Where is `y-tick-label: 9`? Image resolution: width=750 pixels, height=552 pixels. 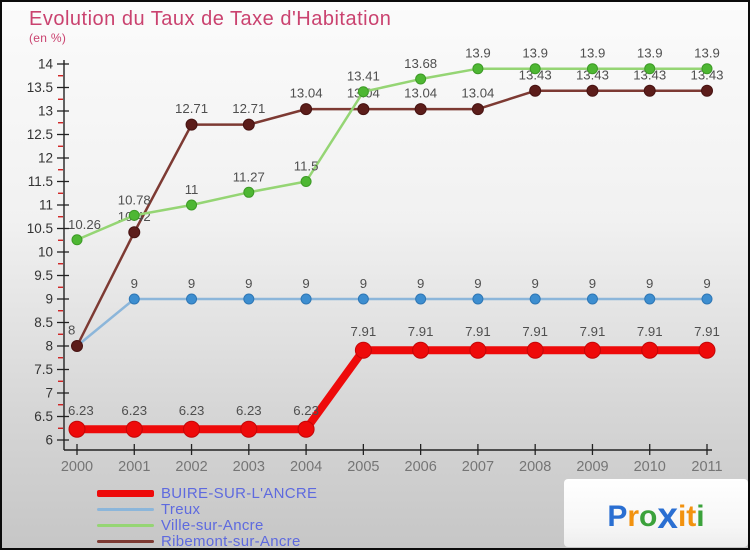 y-tick-label: 9 is located at coordinates (49, 299).